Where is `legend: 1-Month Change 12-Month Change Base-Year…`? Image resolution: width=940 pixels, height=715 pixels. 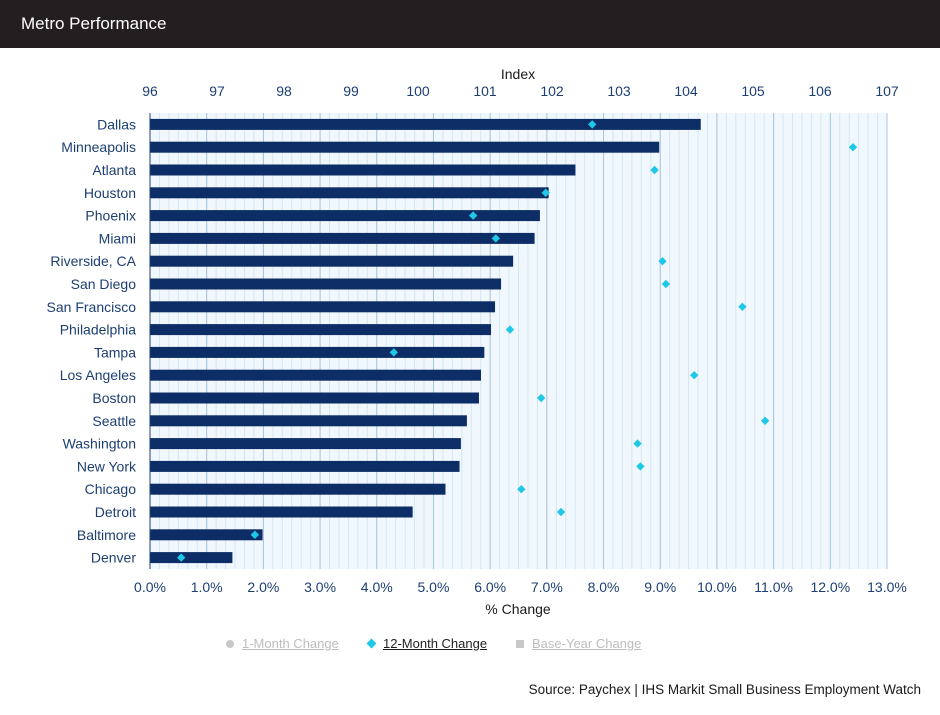
legend: 1-Month Change 12-Month Change Base-Year… is located at coordinates (470, 646).